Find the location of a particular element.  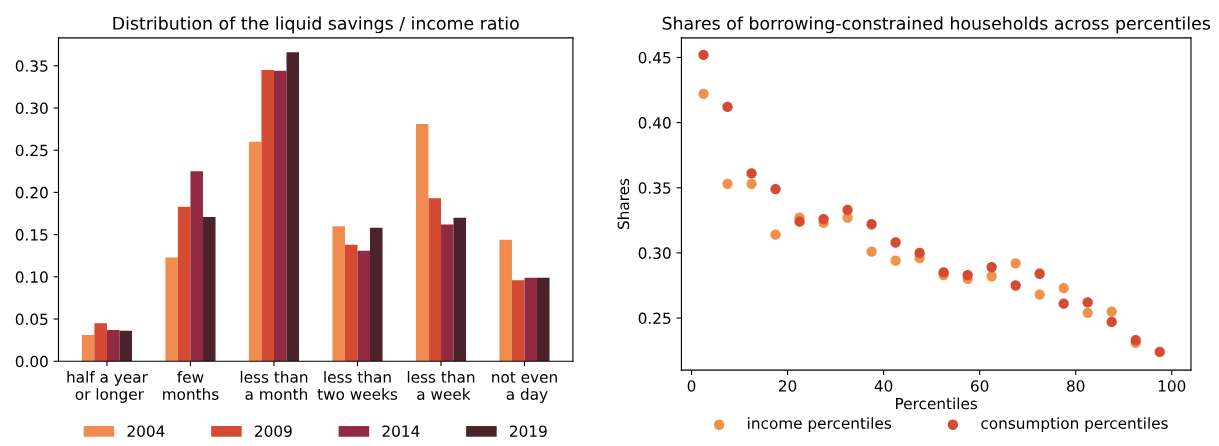

x-tick-label: less than a week is located at coordinates (441, 385).